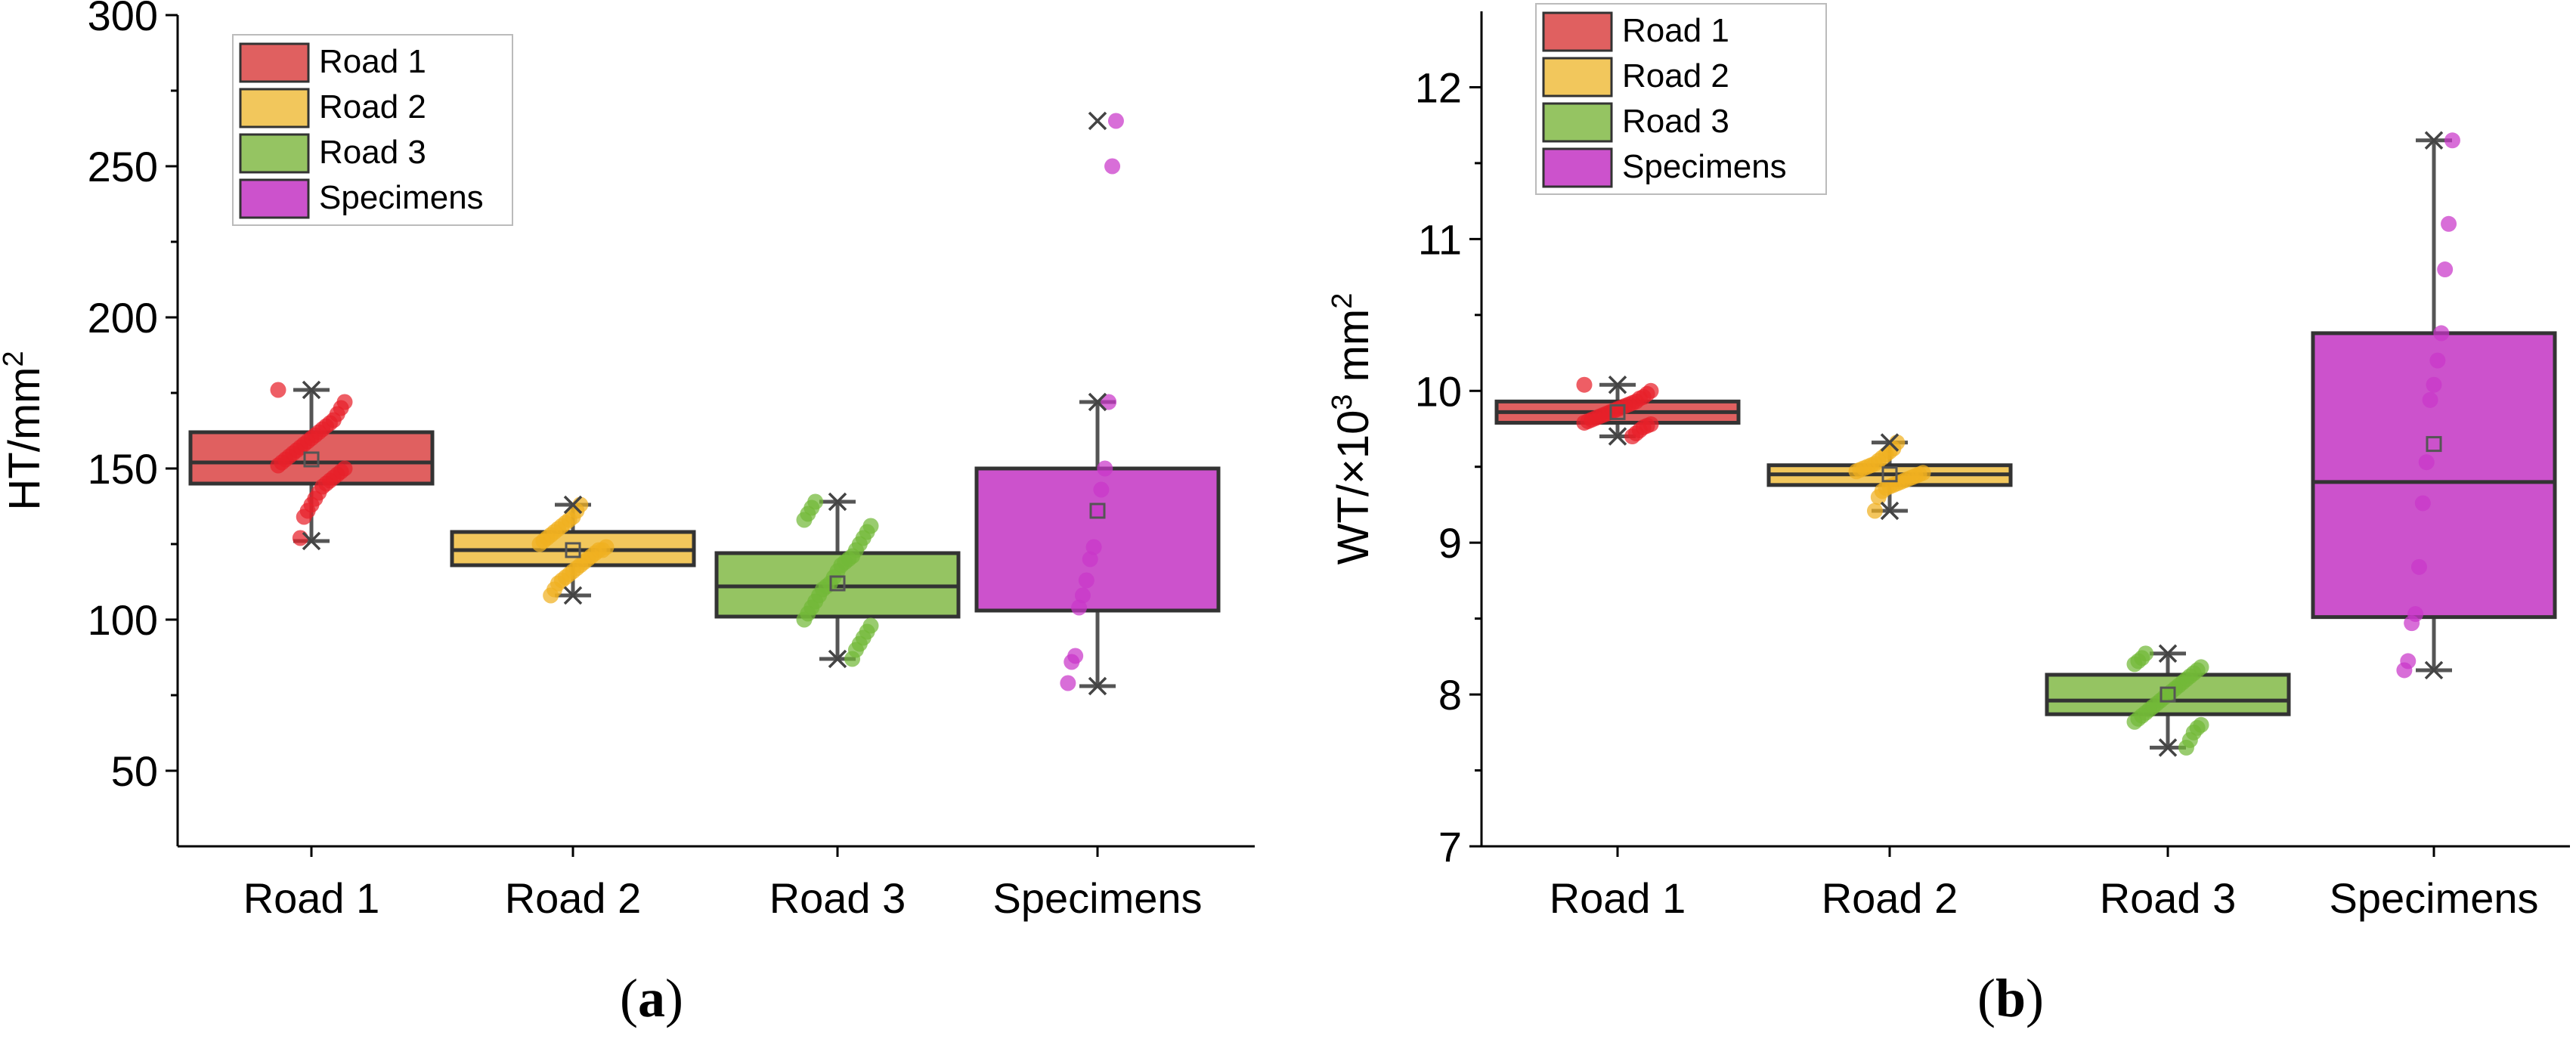 The width and height of the screenshot is (2576, 1039). Describe the element at coordinates (1438, 87) in the screenshot. I see `y-tick-label: 12` at that location.